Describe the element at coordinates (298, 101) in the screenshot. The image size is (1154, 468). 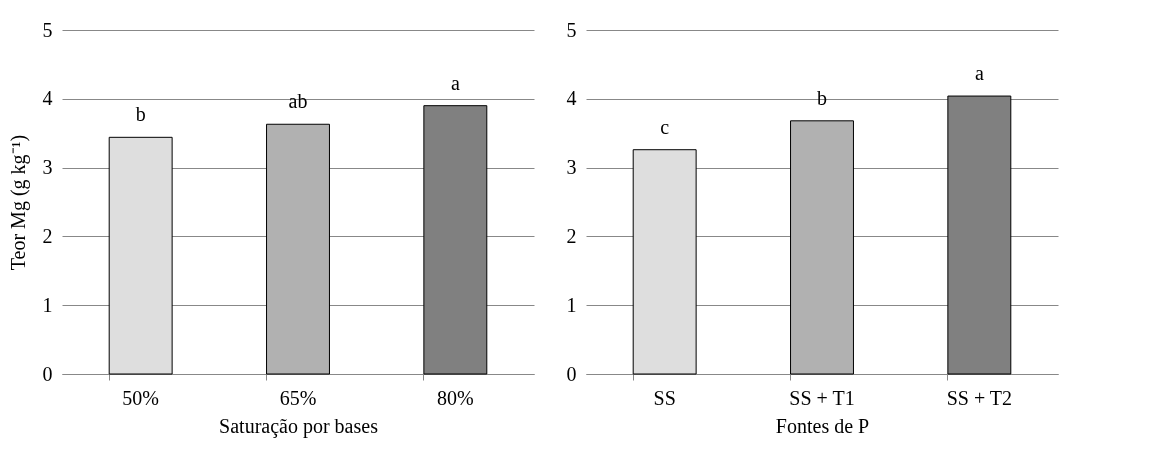
I see `annotation: ab` at that location.